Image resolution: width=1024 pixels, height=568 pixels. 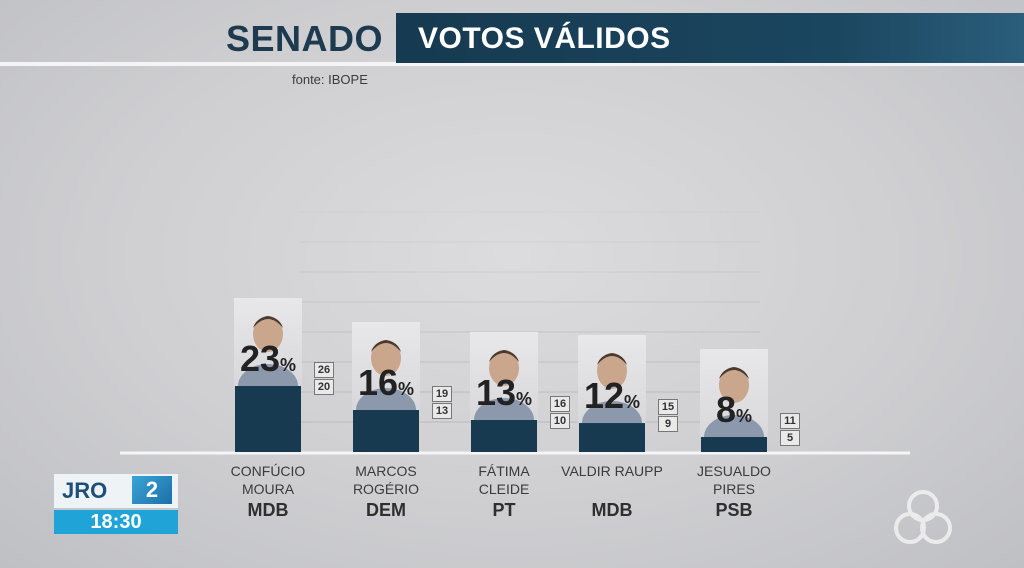 I want to click on data-label: 12%, so click(x=612, y=396).